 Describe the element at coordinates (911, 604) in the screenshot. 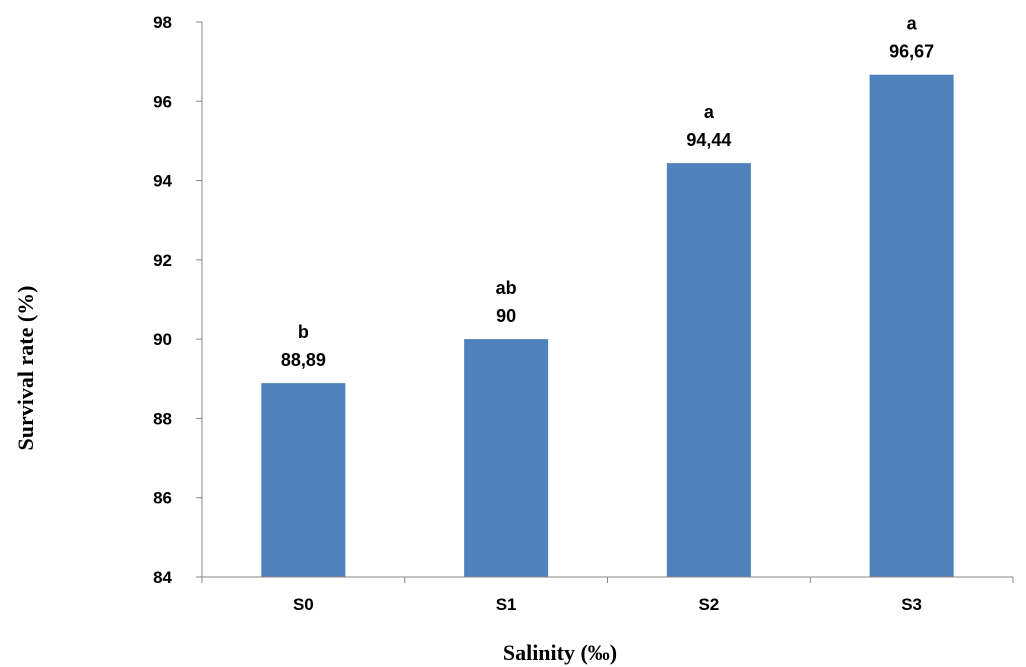

I see `x-tick-label: S3` at that location.